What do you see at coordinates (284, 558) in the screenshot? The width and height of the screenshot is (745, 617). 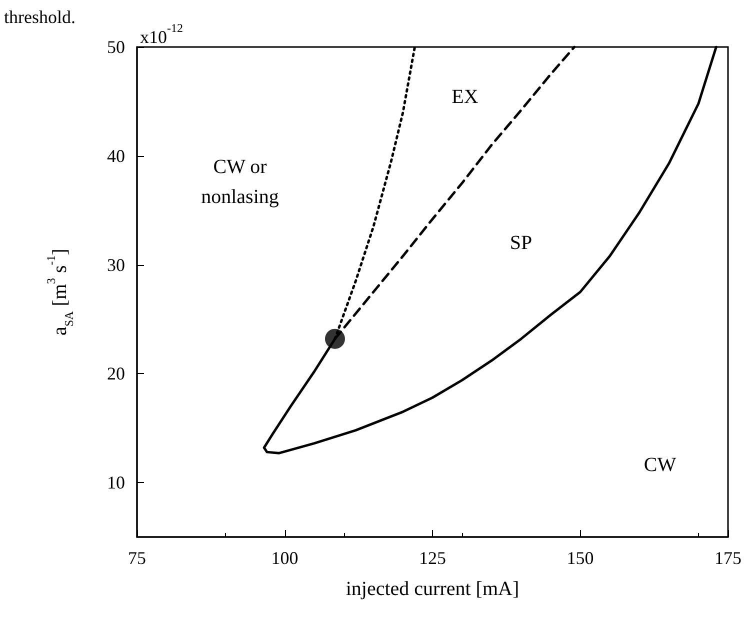 I see `x-tick-label: 100` at bounding box center [284, 558].